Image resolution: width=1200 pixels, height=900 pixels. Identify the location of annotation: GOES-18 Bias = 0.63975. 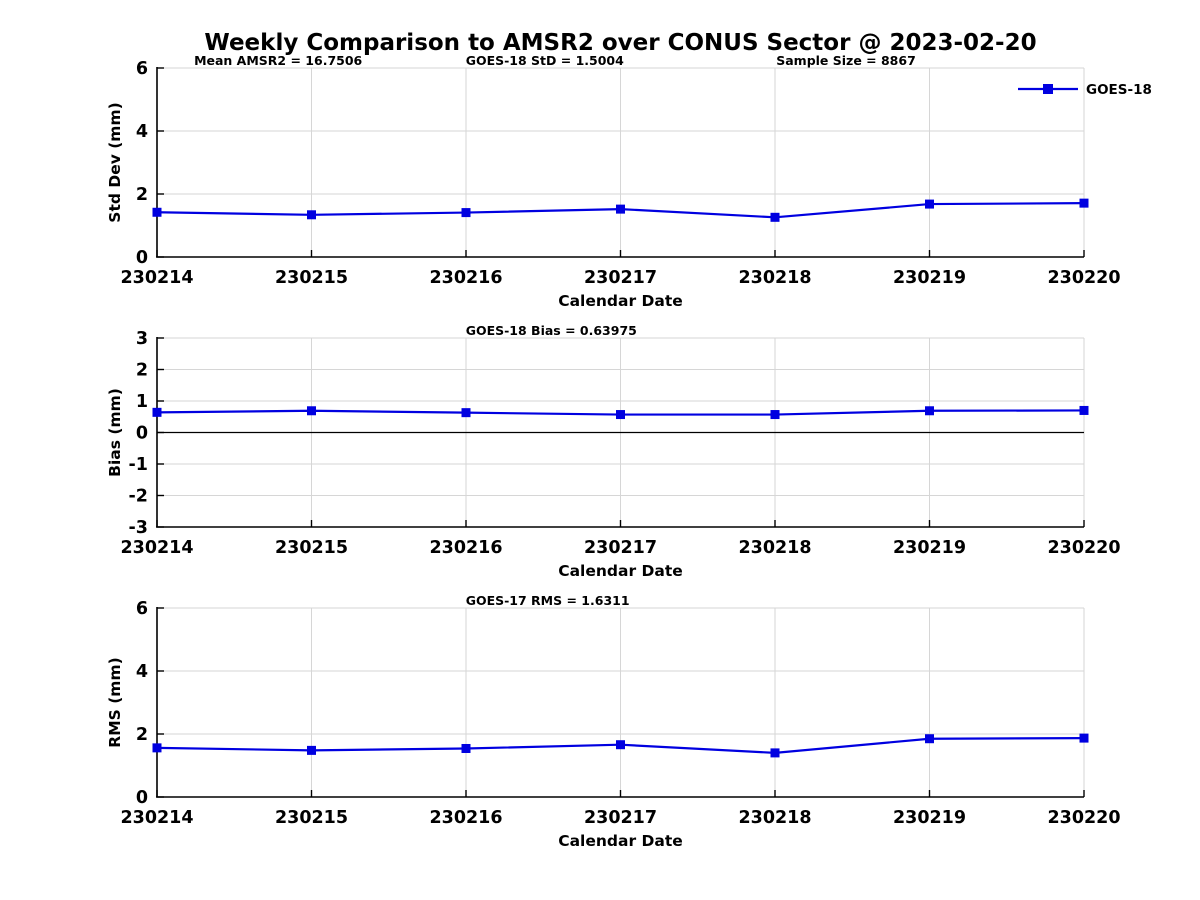
(551, 330).